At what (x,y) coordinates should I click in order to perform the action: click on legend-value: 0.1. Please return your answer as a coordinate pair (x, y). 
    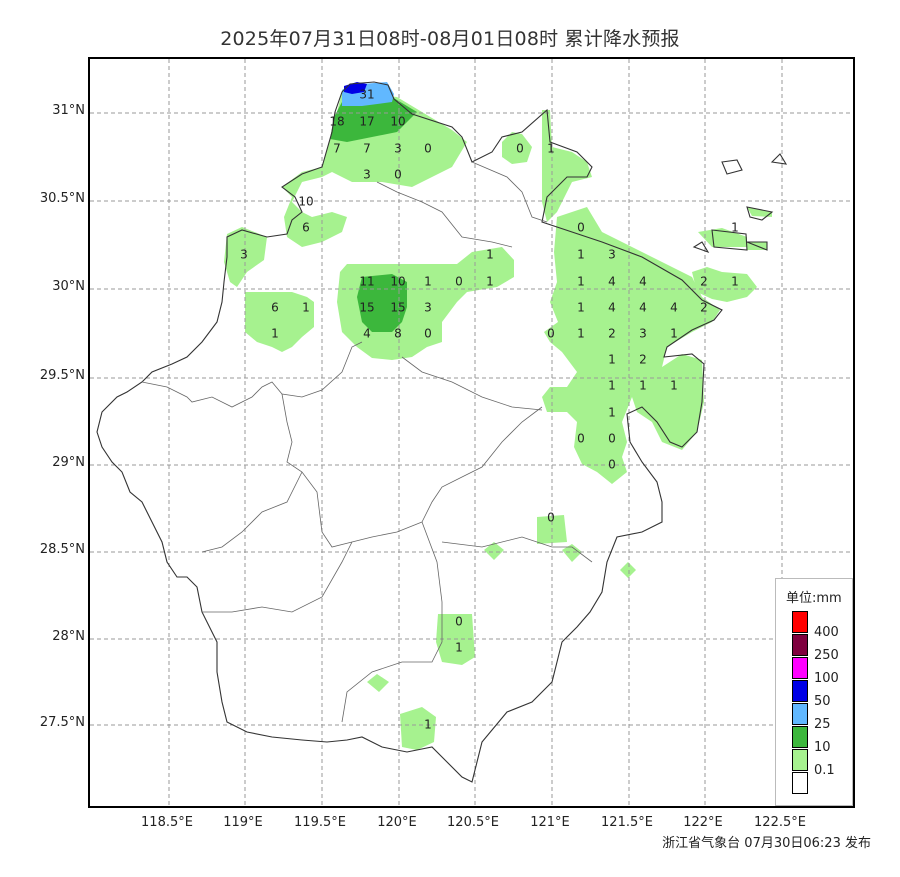
    Looking at the image, I should click on (824, 770).